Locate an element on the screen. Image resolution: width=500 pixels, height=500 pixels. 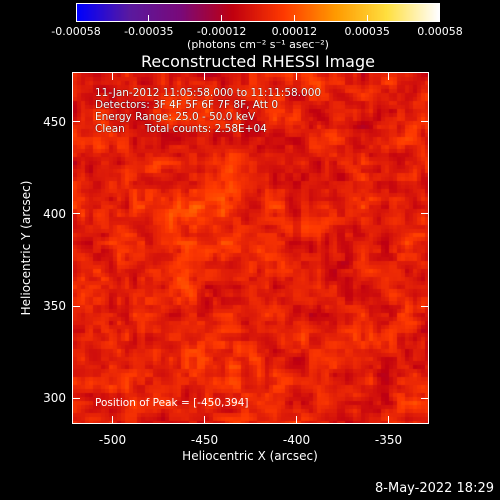
y-tick-label: 300 is located at coordinates (54, 398).